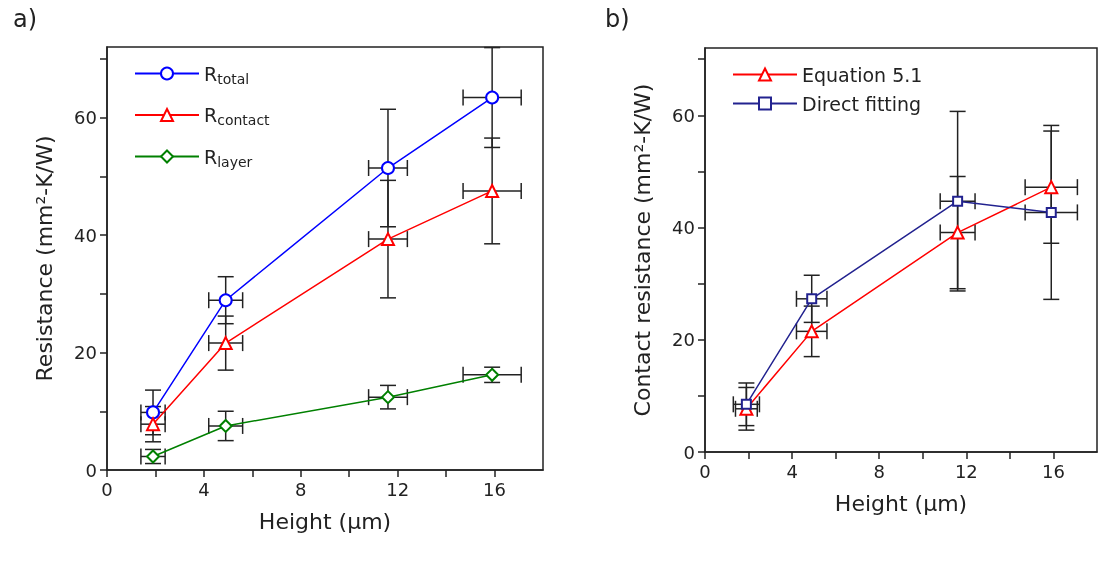  What do you see at coordinates (44, 258) in the screenshot?
I see `y-axis-title: Resistance (mm²-K/W)` at bounding box center [44, 258].